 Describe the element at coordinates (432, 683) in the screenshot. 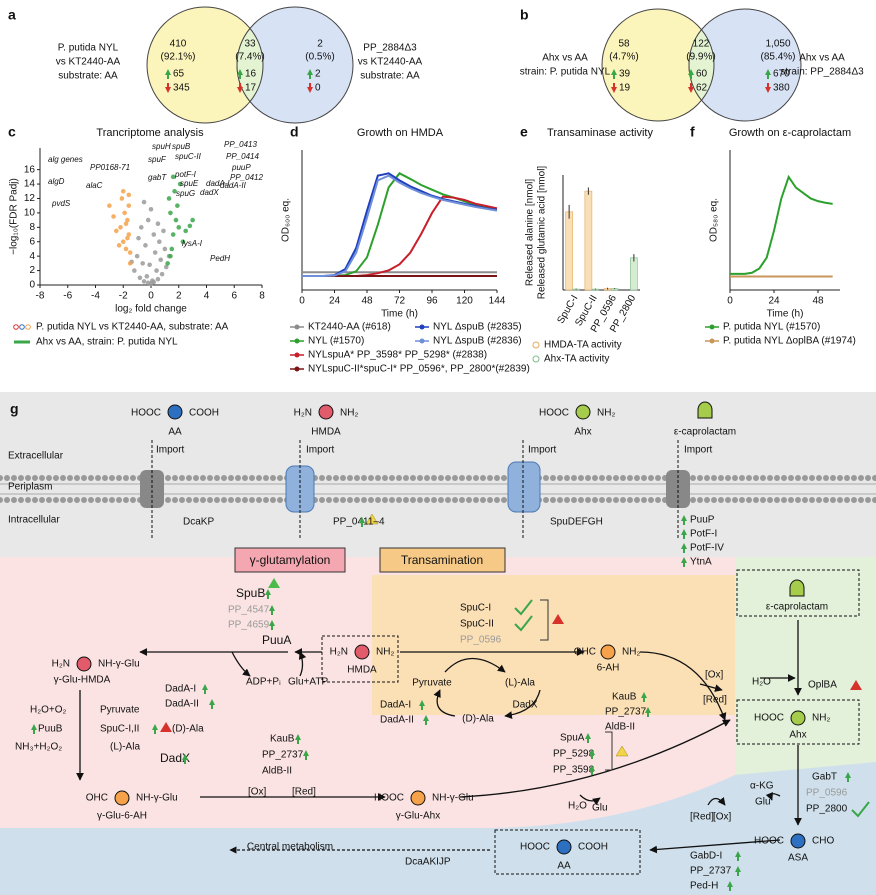

I see `diagram-label: Pyruvate` at that location.